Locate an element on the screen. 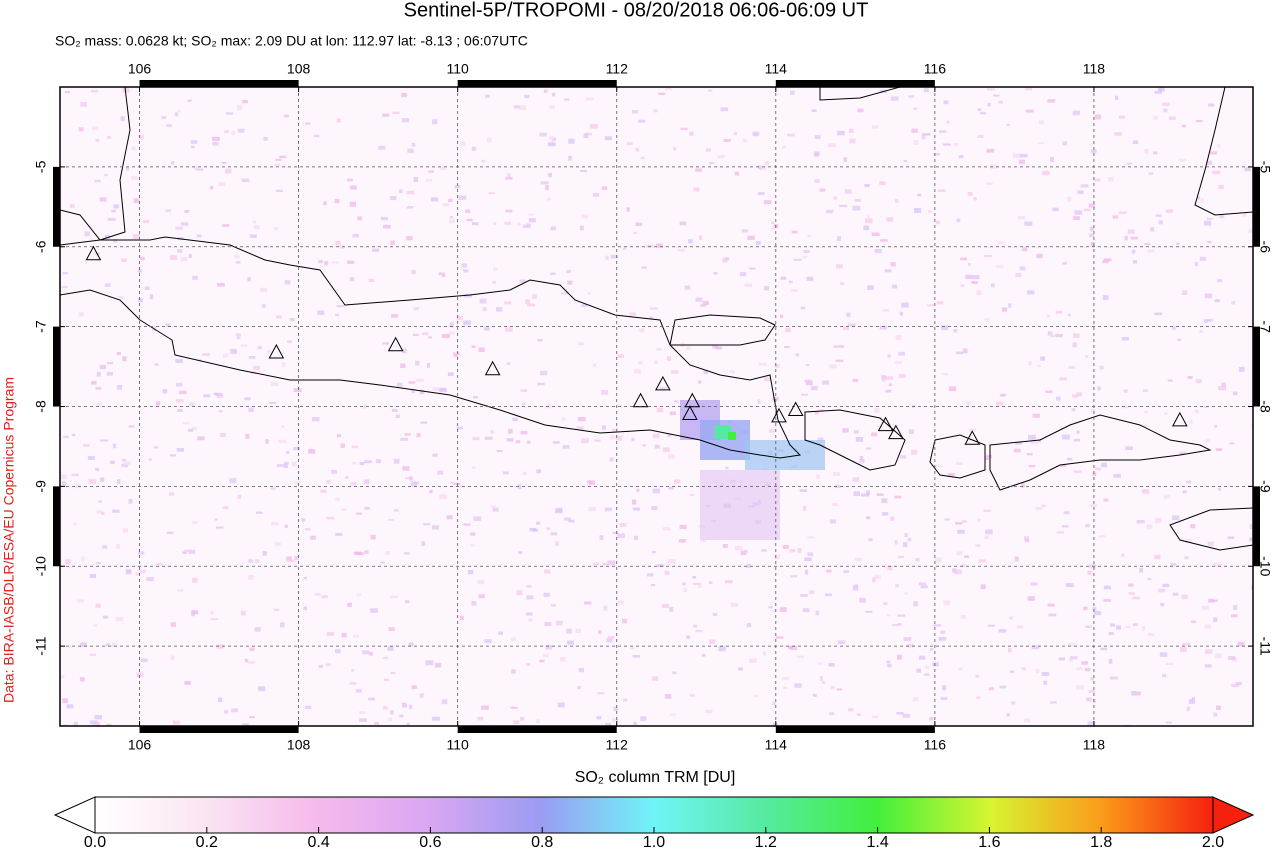  x-tick-label: 110 is located at coordinates (458, 69).